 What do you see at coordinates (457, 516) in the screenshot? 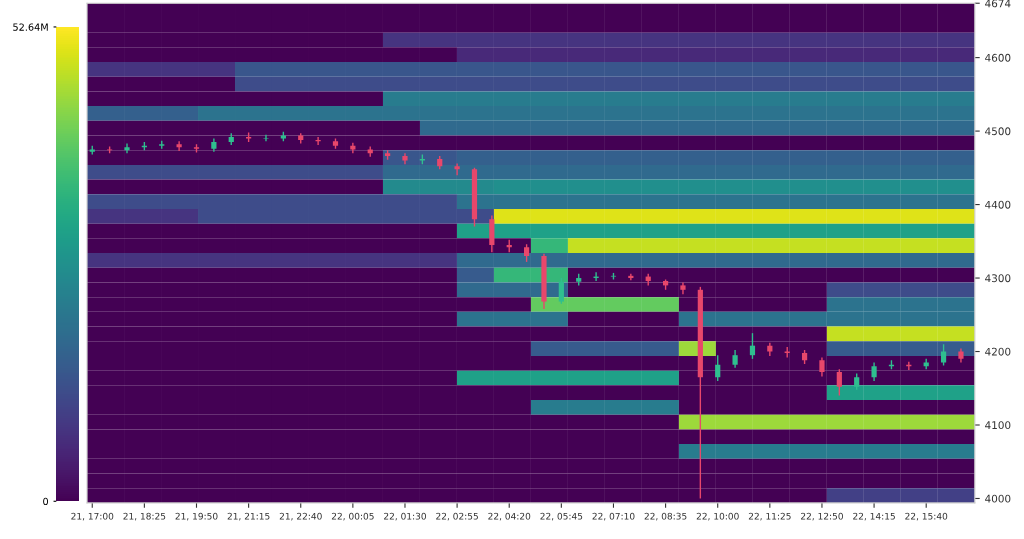
I see `x-tick-label: 22, 02:55` at bounding box center [457, 516].